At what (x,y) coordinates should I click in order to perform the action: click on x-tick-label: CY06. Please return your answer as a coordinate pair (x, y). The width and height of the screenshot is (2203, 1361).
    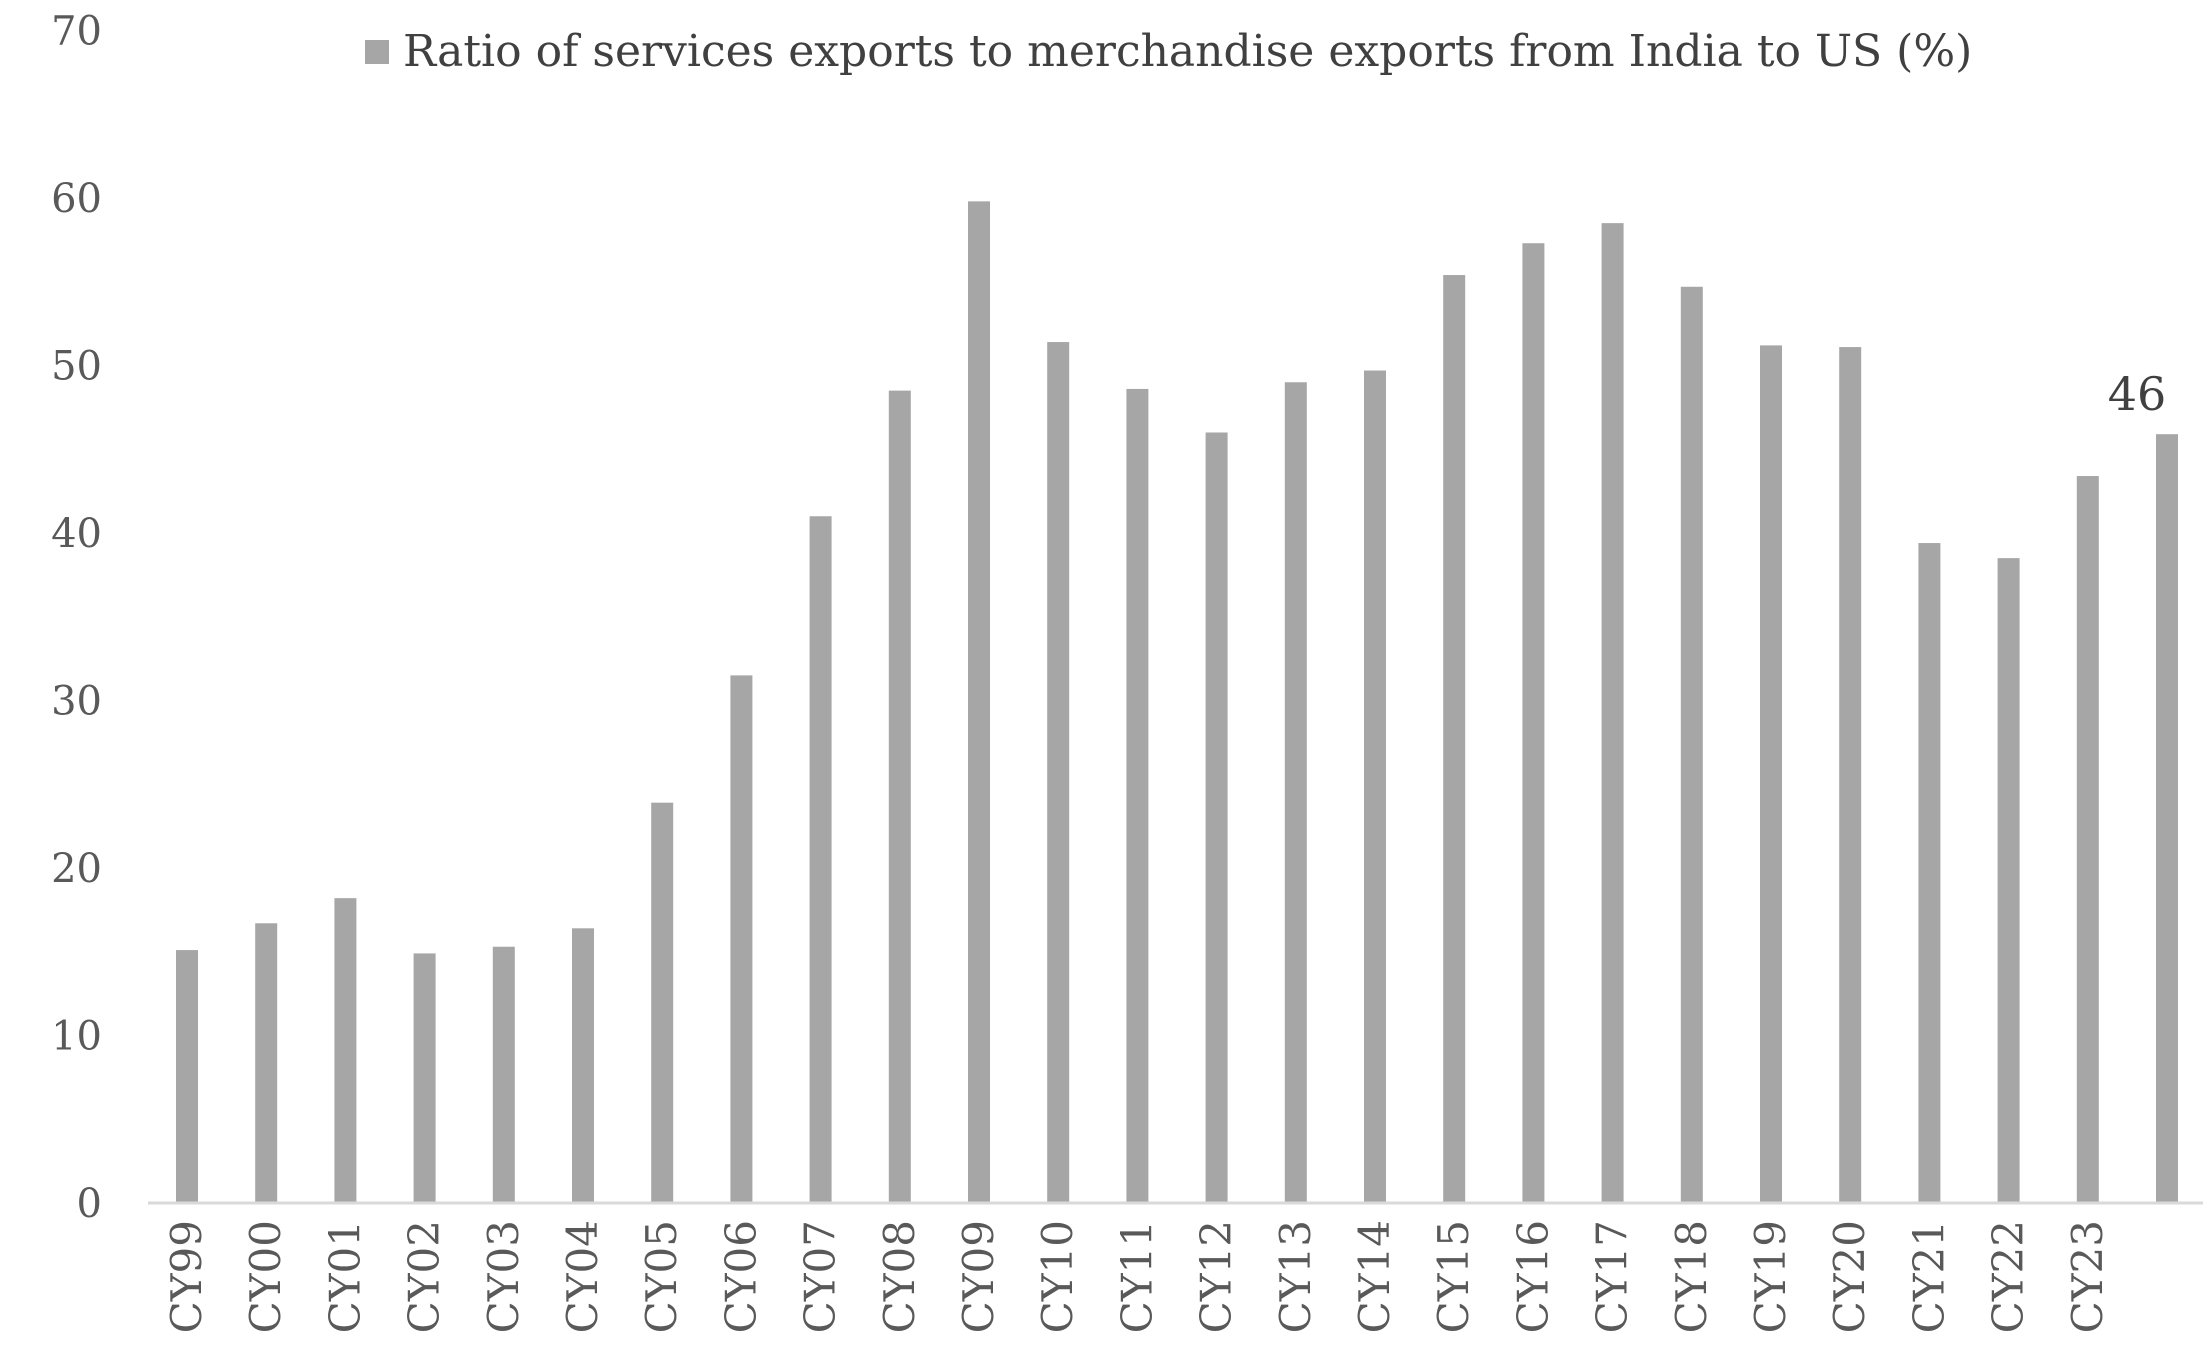
    Looking at the image, I should click on (740, 1276).